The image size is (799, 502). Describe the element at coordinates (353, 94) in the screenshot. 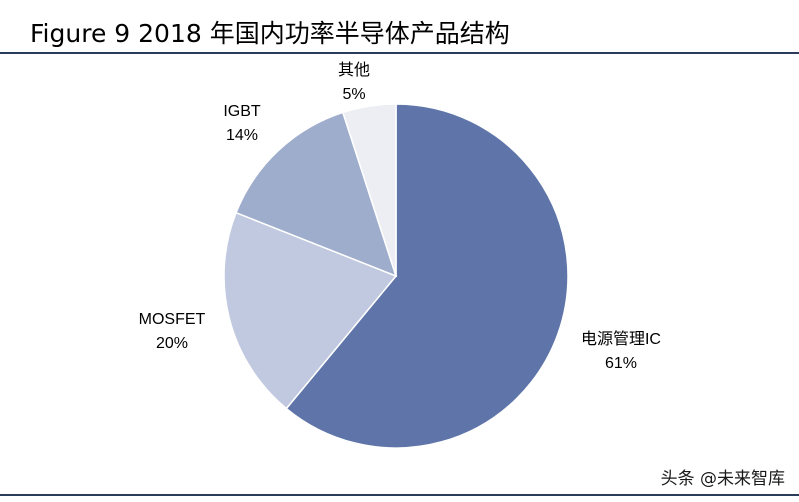

I see `slice-value-3: 5%` at that location.